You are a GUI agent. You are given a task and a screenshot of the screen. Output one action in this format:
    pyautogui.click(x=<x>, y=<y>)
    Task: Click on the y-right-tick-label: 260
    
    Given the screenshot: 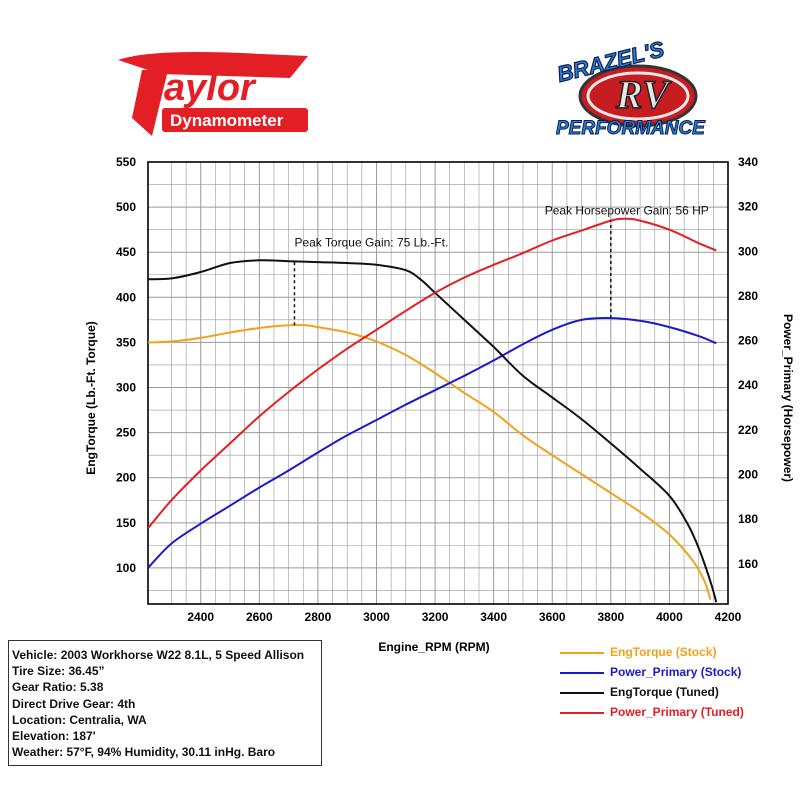 What is the action you would take?
    pyautogui.click(x=748, y=341)
    